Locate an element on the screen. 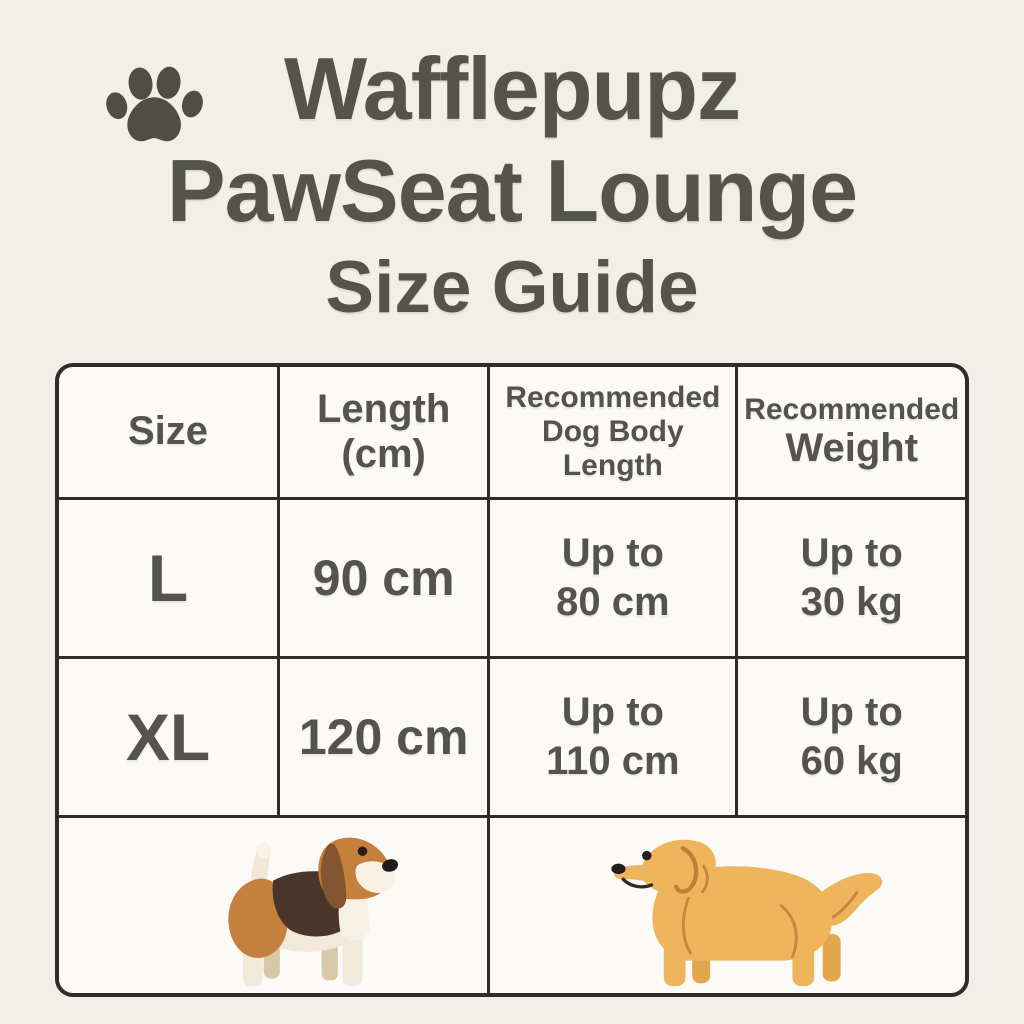 This screenshot has height=1024, width=1024. table-row-l: L 90 cm Up to 80 cm Up to 30 kg is located at coordinates (512, 579).